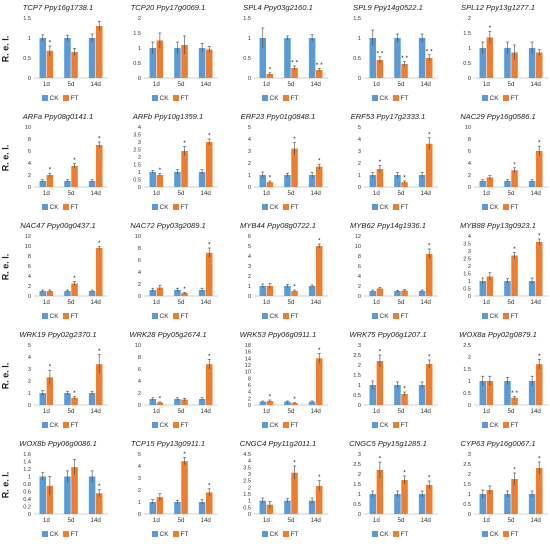 The height and width of the screenshot is (546, 550). I want to click on bar-chart: 00.2 0.40.6 0.81 1.21.4 1.6 1d 5d * 14d, so click(65, 488).